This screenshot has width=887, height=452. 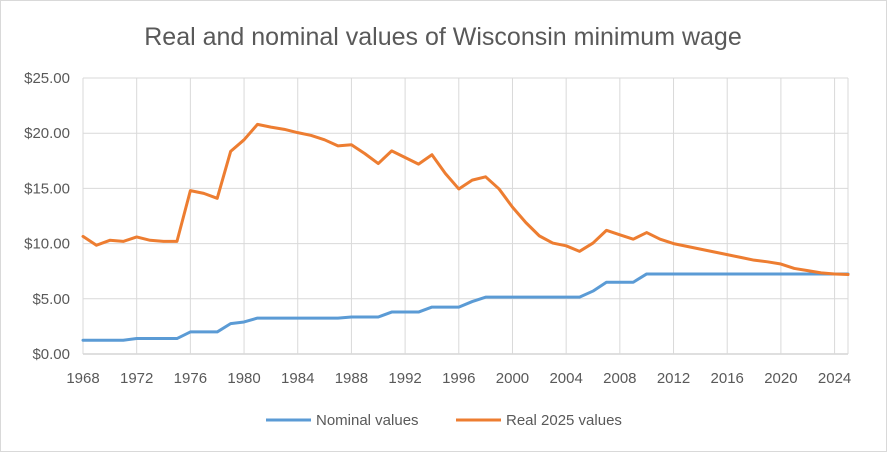 What do you see at coordinates (47, 244) in the screenshot?
I see `y-tick-label: $10.00` at bounding box center [47, 244].